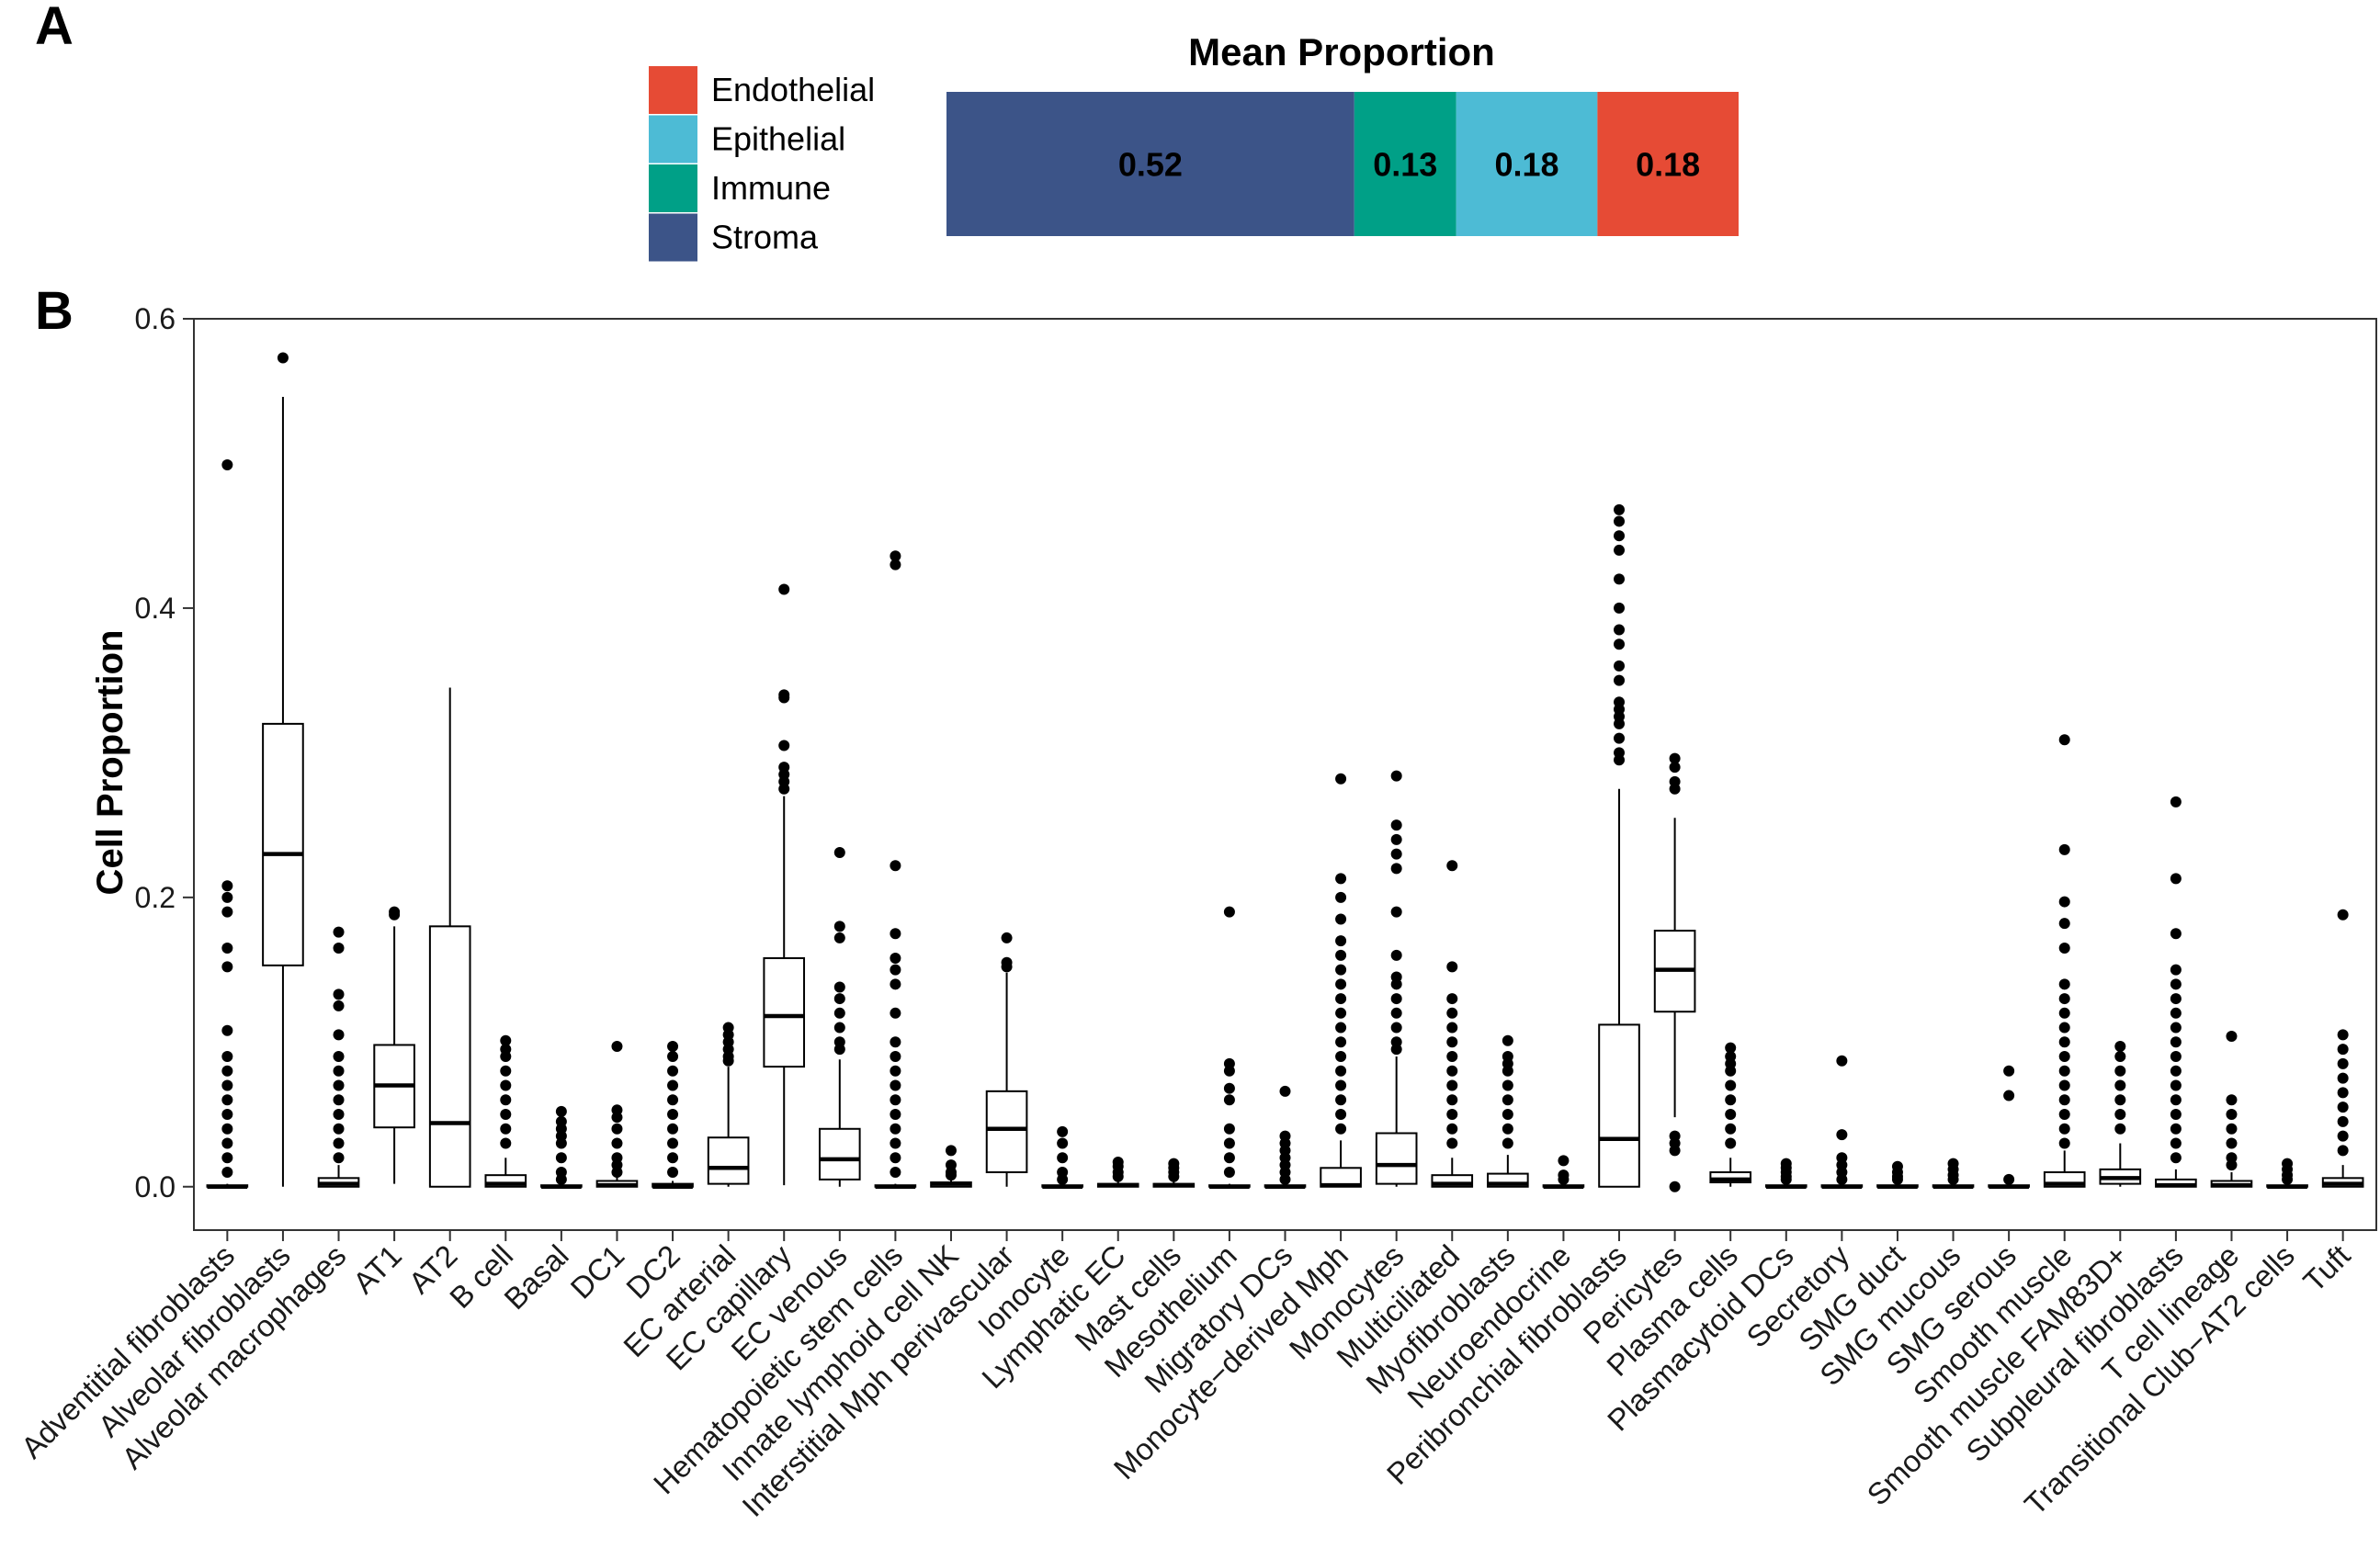 This screenshot has width=2380, height=1559. I want to click on box-neuroendocrine, so click(1563, 1172).